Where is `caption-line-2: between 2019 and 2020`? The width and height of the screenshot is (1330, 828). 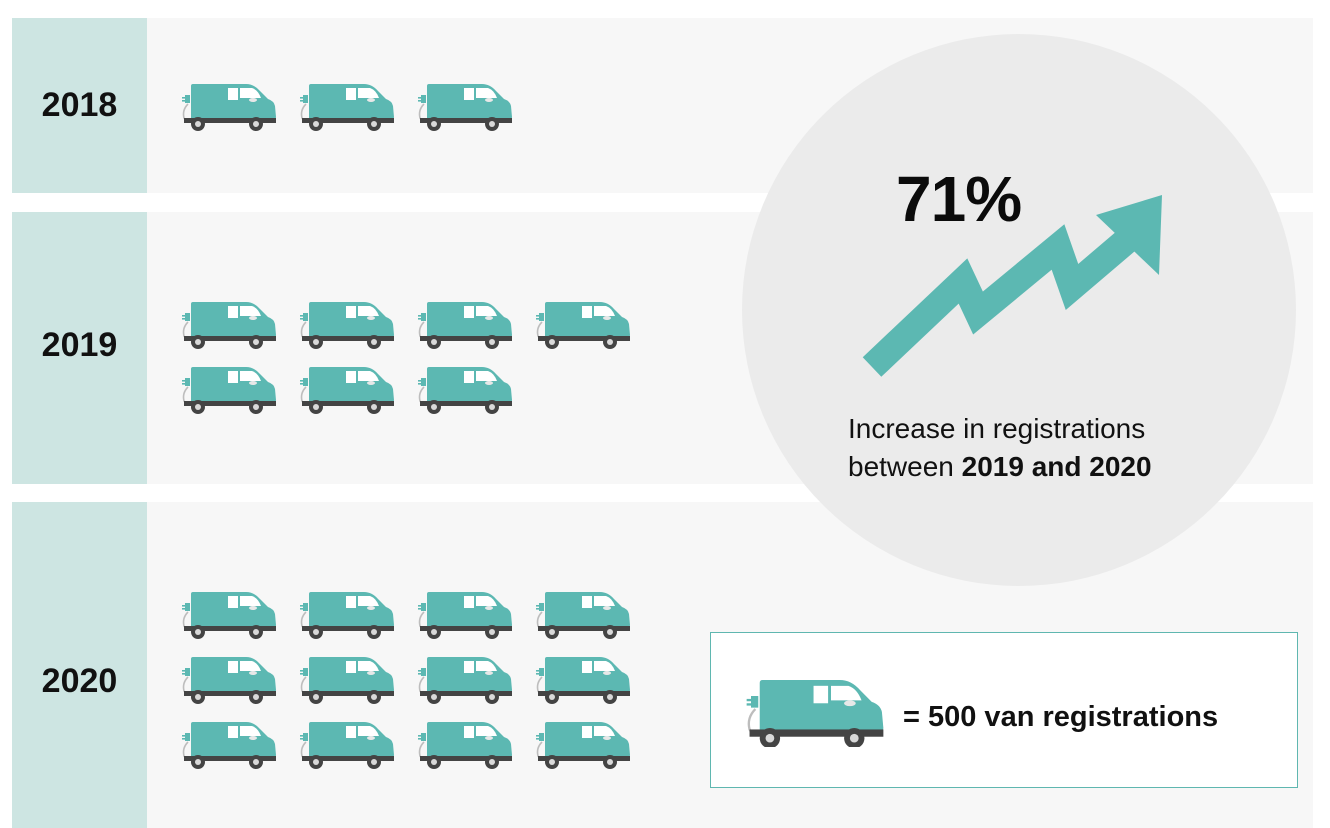 caption-line-2: between 2019 and 2020 is located at coordinates (1048, 467).